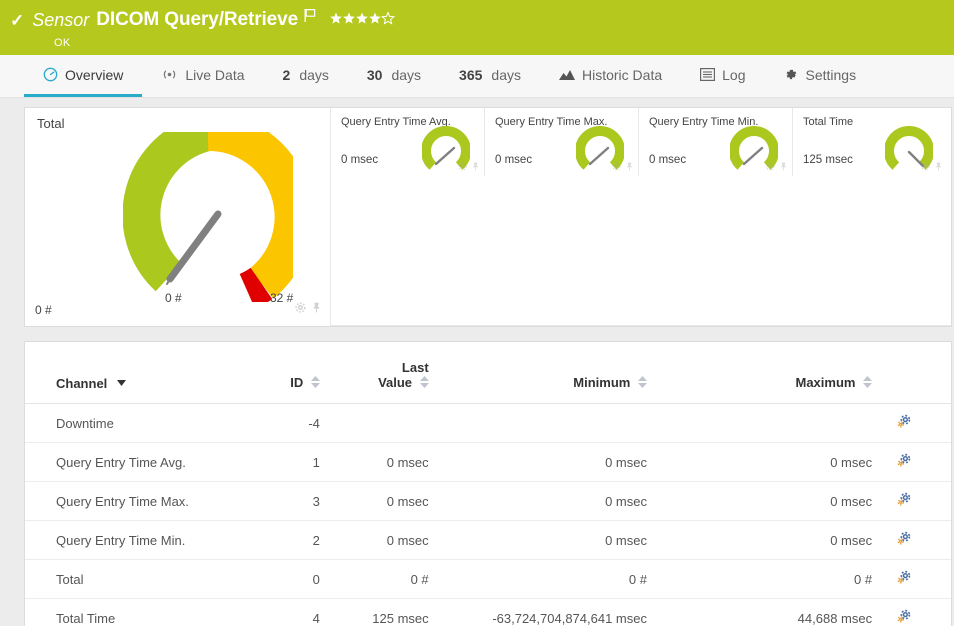 The image size is (954, 626). What do you see at coordinates (547, 373) in the screenshot?
I see `column-header-minimum: Minimum` at bounding box center [547, 373].